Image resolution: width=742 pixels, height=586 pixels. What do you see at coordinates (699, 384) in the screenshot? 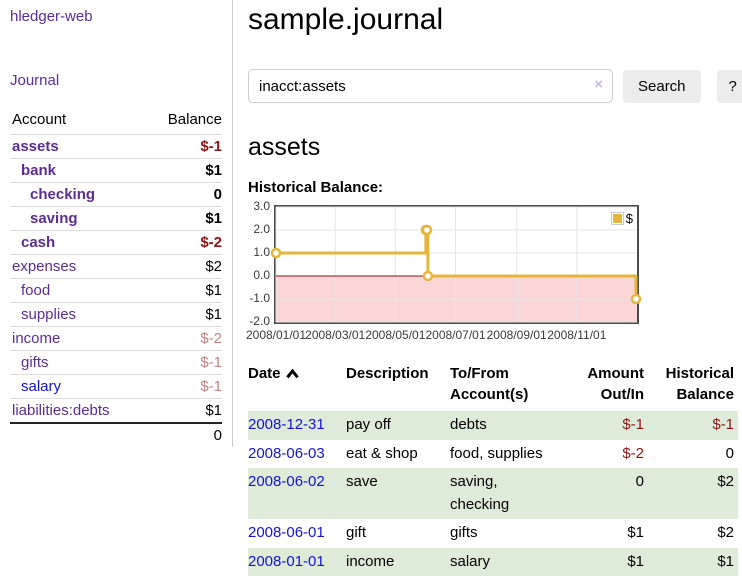
I see `register-header-balance: Historical Balance` at bounding box center [699, 384].